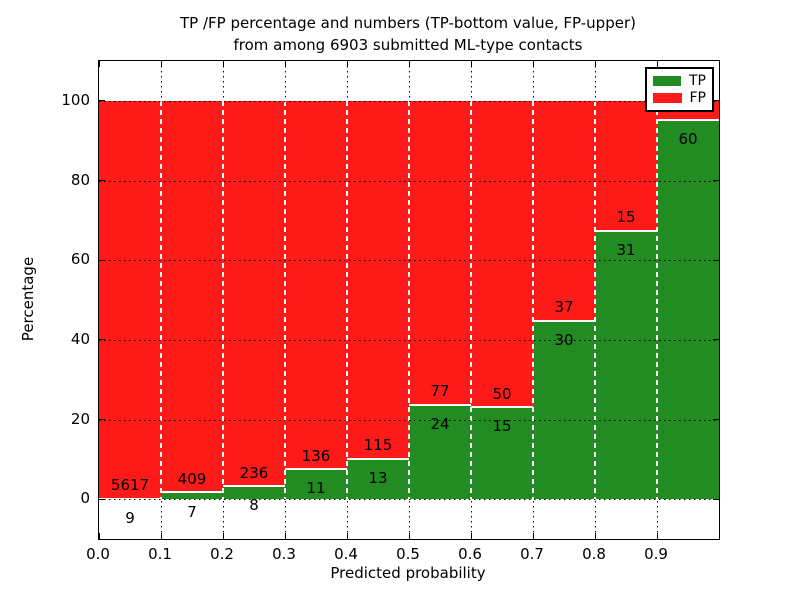 This screenshot has height=600, width=800. What do you see at coordinates (316, 488) in the screenshot?
I see `tp-count-label: 11` at bounding box center [316, 488].